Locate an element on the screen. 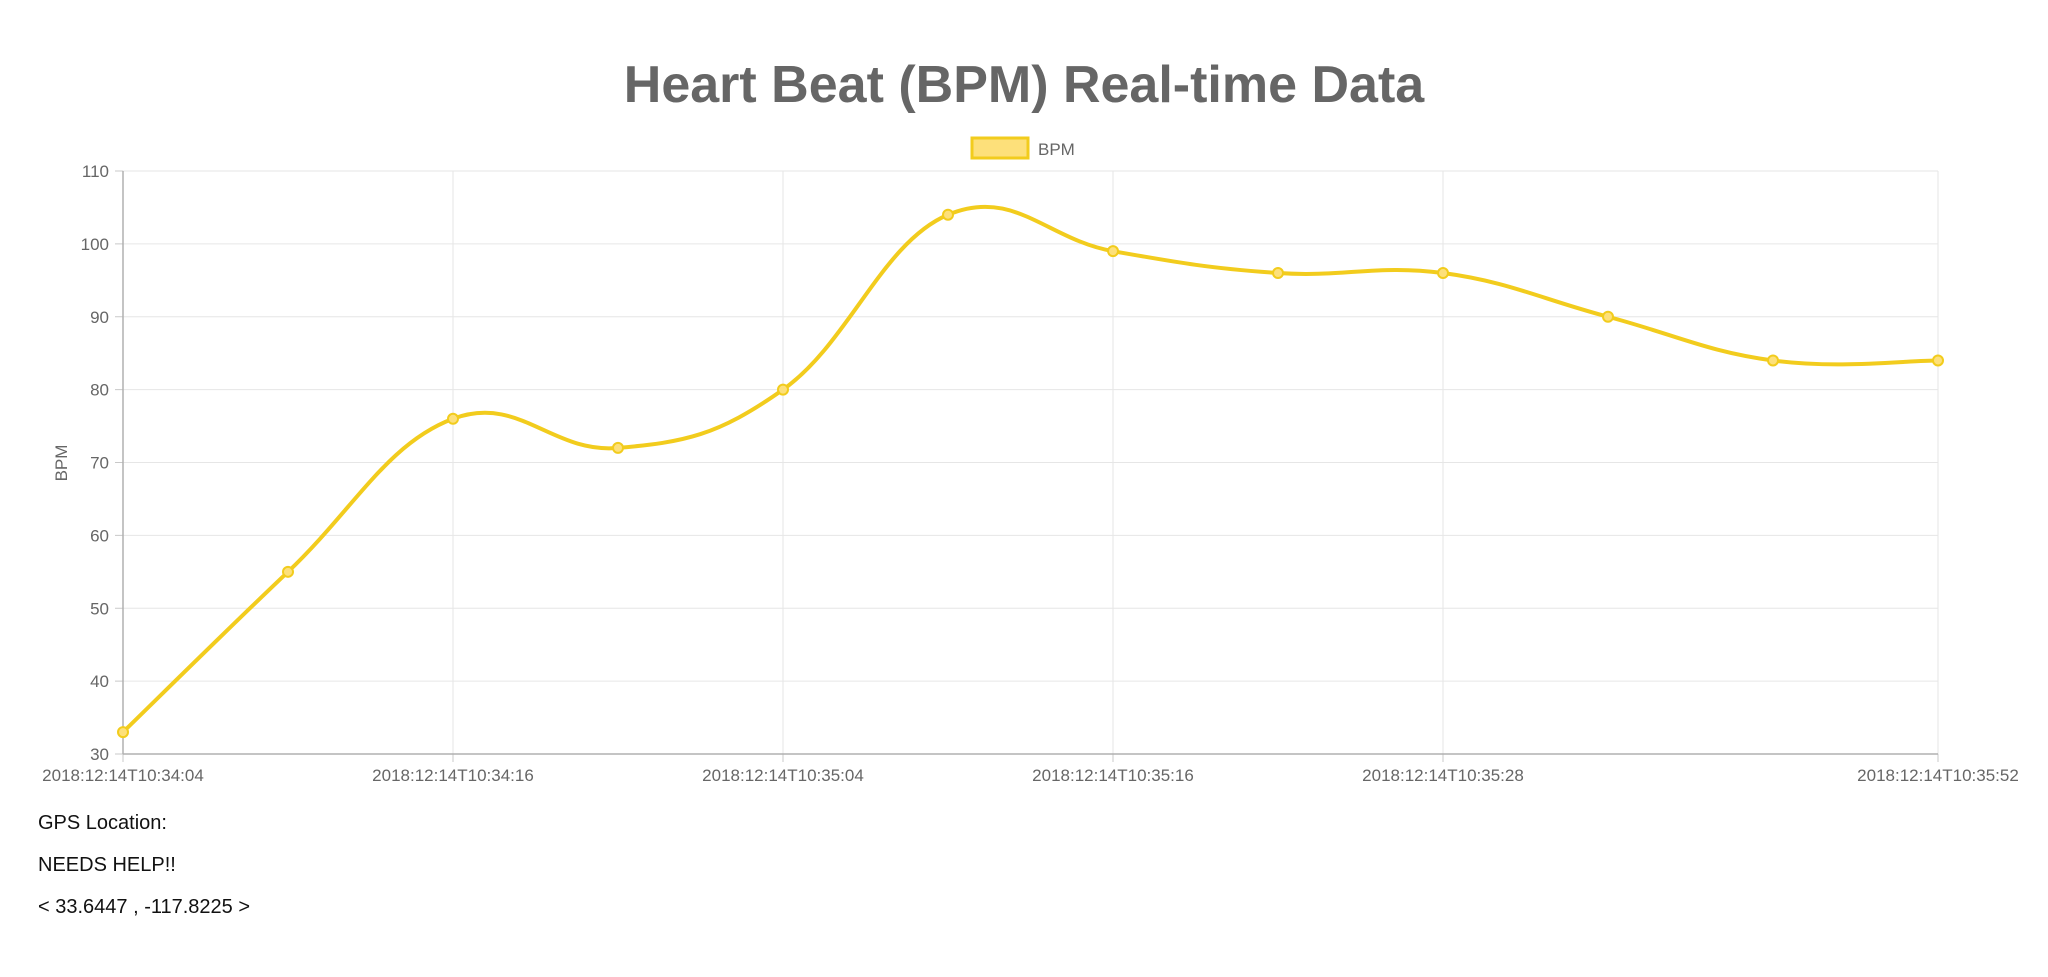 The image size is (2048, 977). y-tick-label: 110 is located at coordinates (95, 171).